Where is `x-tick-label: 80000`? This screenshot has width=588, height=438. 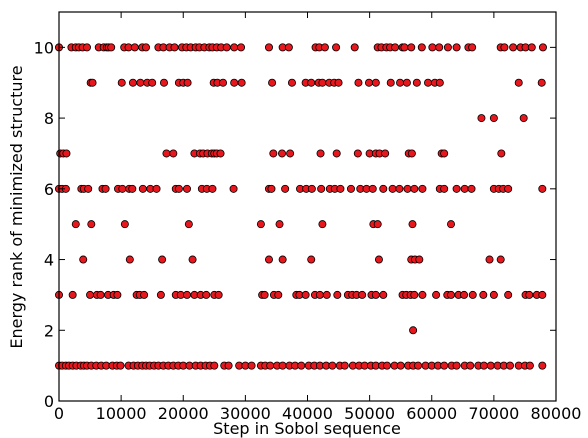 x-tick-label: 80000 is located at coordinates (556, 413).